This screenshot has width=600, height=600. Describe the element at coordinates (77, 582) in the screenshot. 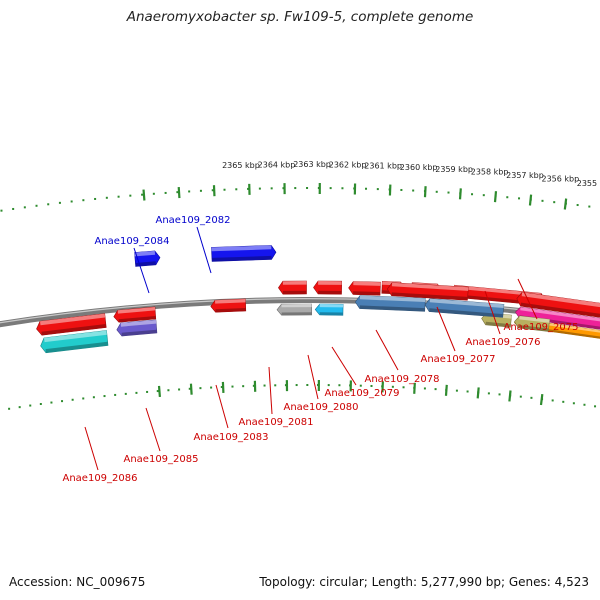

I see `footer-accession: Accession: NC_009675` at that location.